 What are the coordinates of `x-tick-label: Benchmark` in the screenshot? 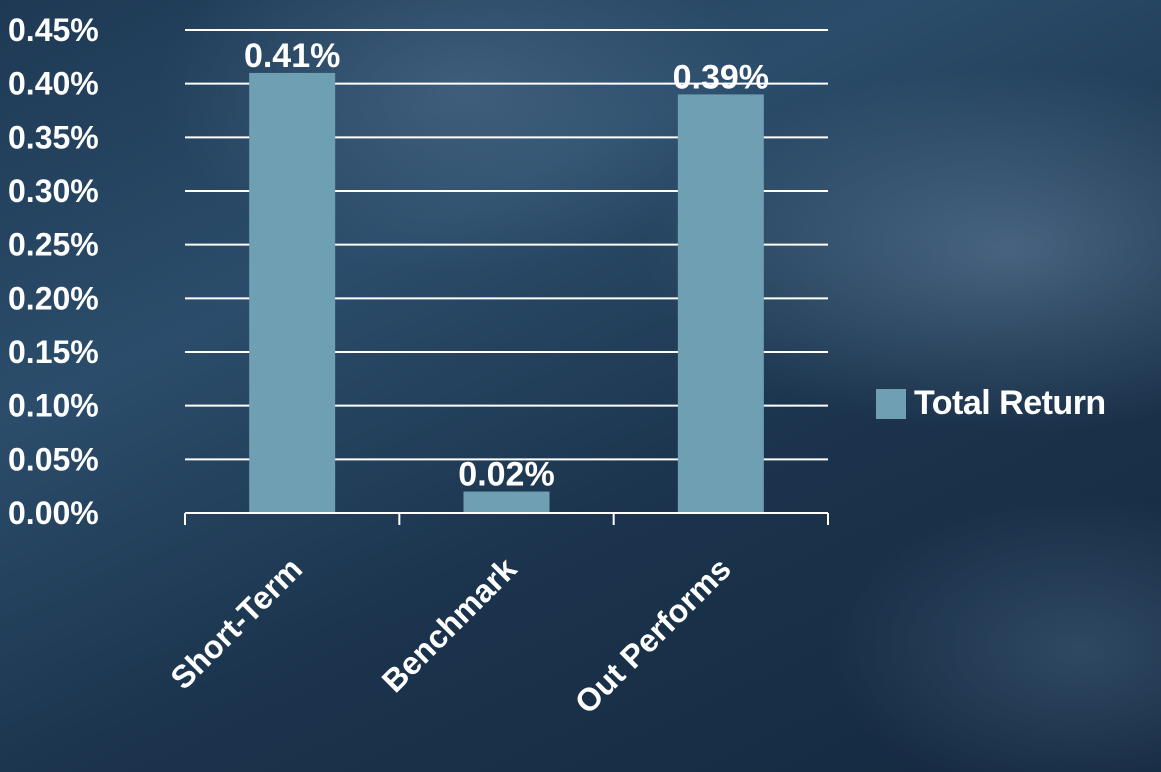 It's located at (449, 624).